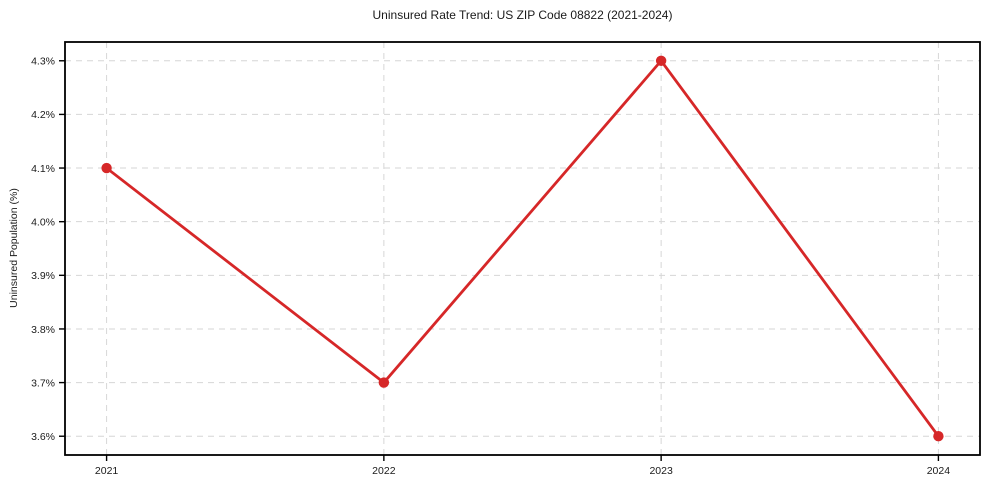 The image size is (989, 490). I want to click on x-tick-label: 2024, so click(939, 471).